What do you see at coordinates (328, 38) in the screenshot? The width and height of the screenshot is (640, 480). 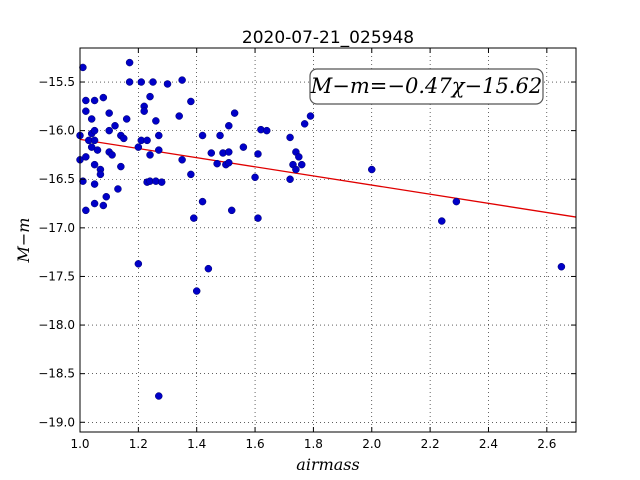 I see `chart-title: 2020-07-21_025948` at bounding box center [328, 38].